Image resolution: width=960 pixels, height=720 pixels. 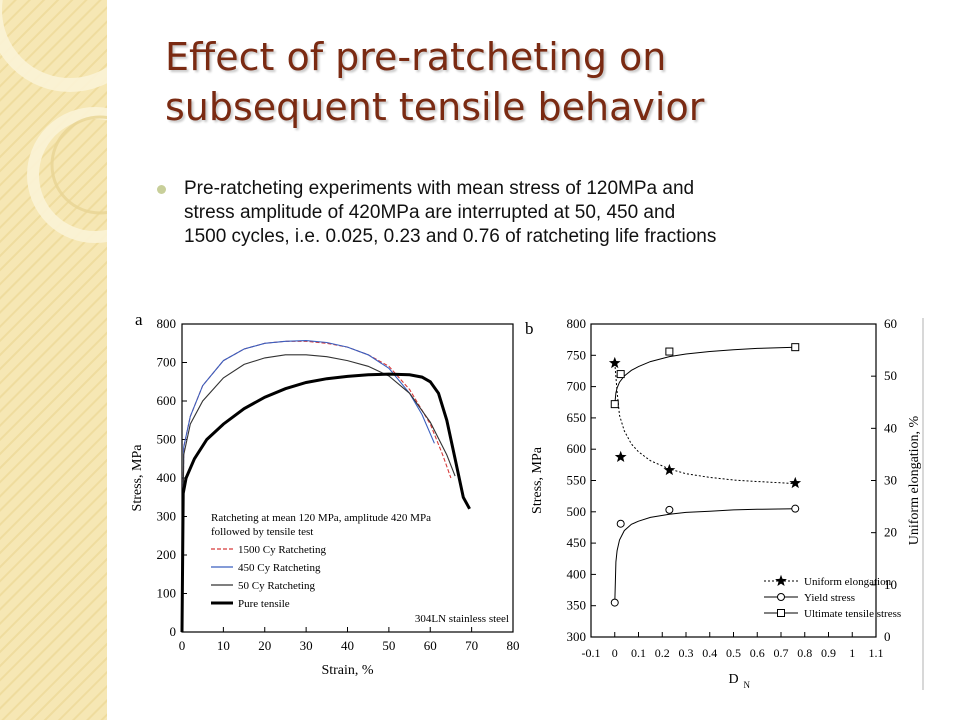 What do you see at coordinates (276, 586) in the screenshot?
I see `legend-label: 50 Cy Ratcheting` at bounding box center [276, 586].